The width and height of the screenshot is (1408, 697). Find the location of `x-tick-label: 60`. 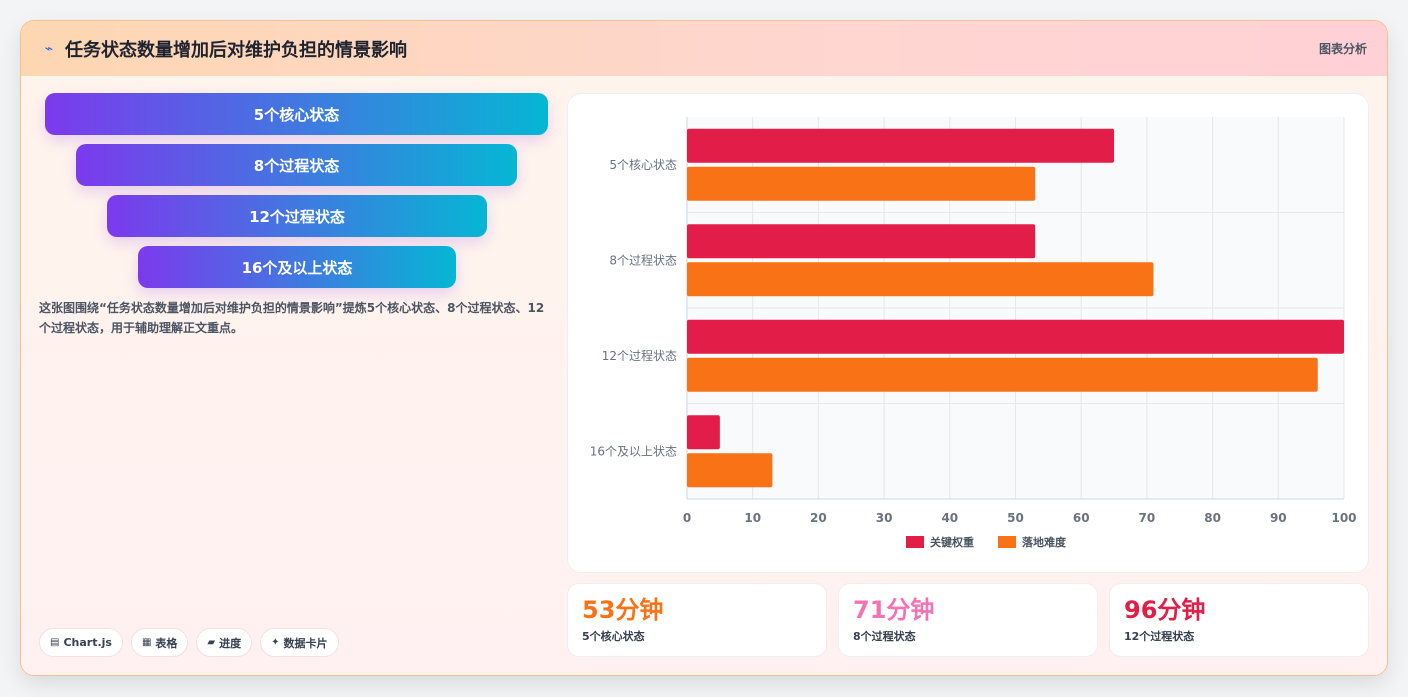

x-tick-label: 60 is located at coordinates (1081, 518).